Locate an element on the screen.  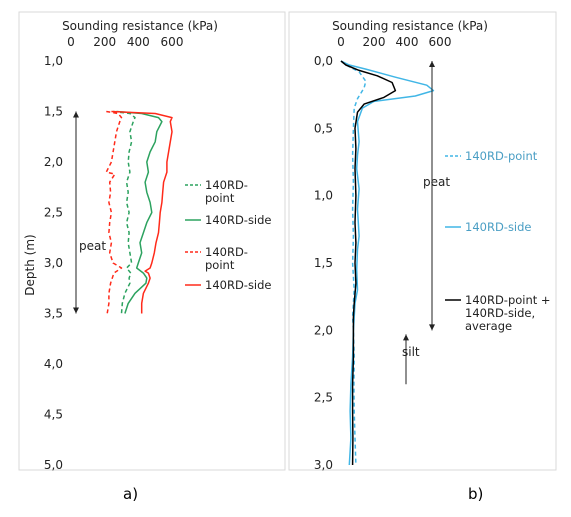
y-tick-label: 5,0 is located at coordinates (53, 465).